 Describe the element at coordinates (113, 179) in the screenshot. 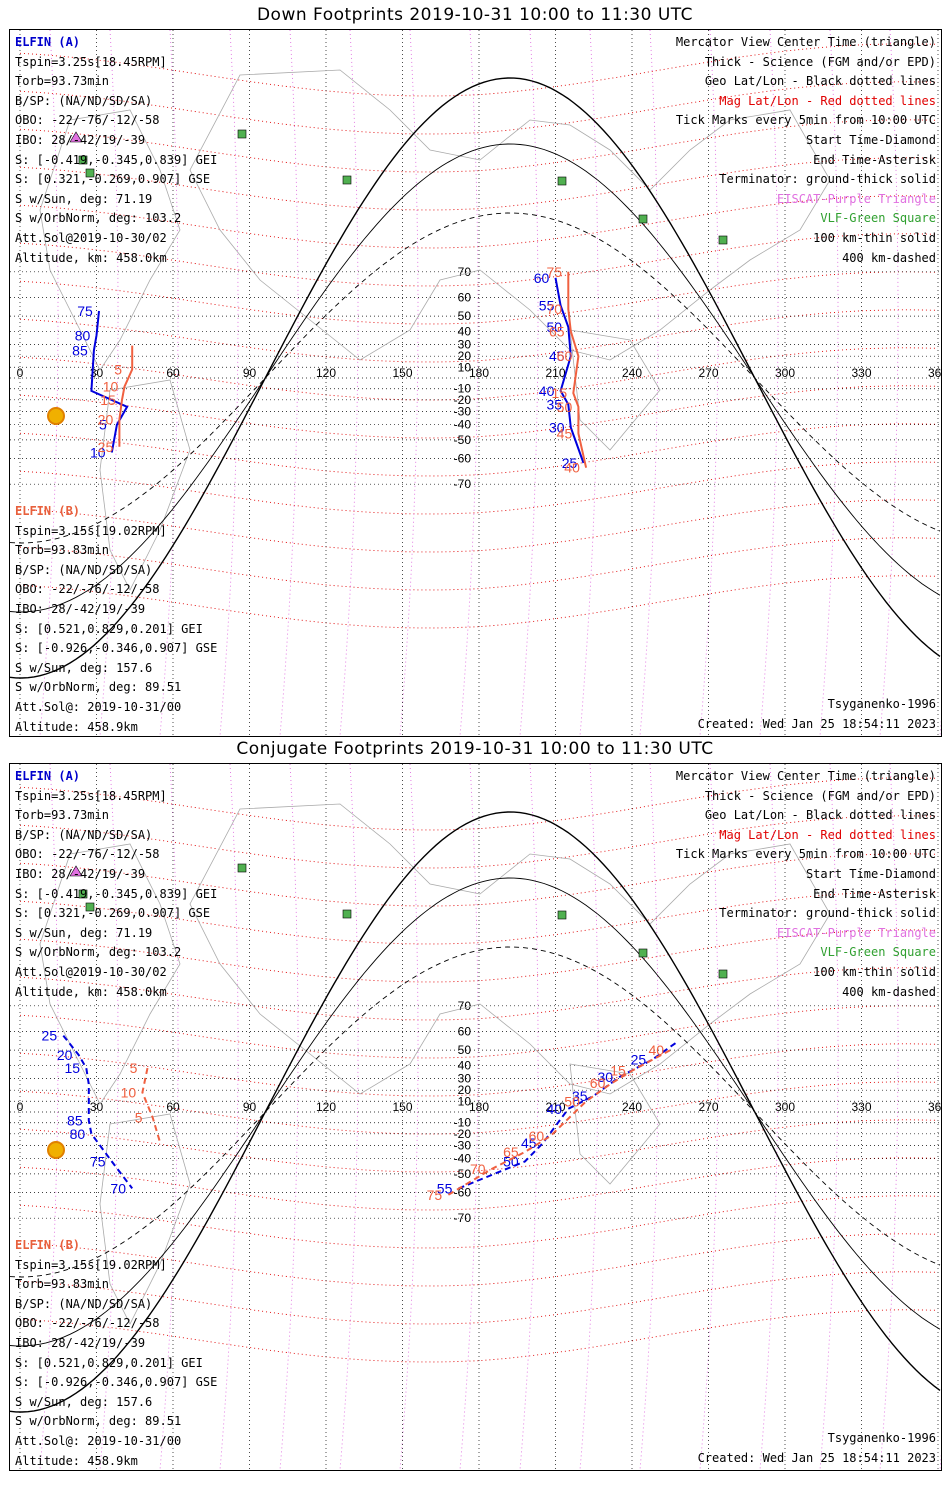

I see `elfin-a-line: S: [0.321,-0.269,0.907] GSE` at that location.